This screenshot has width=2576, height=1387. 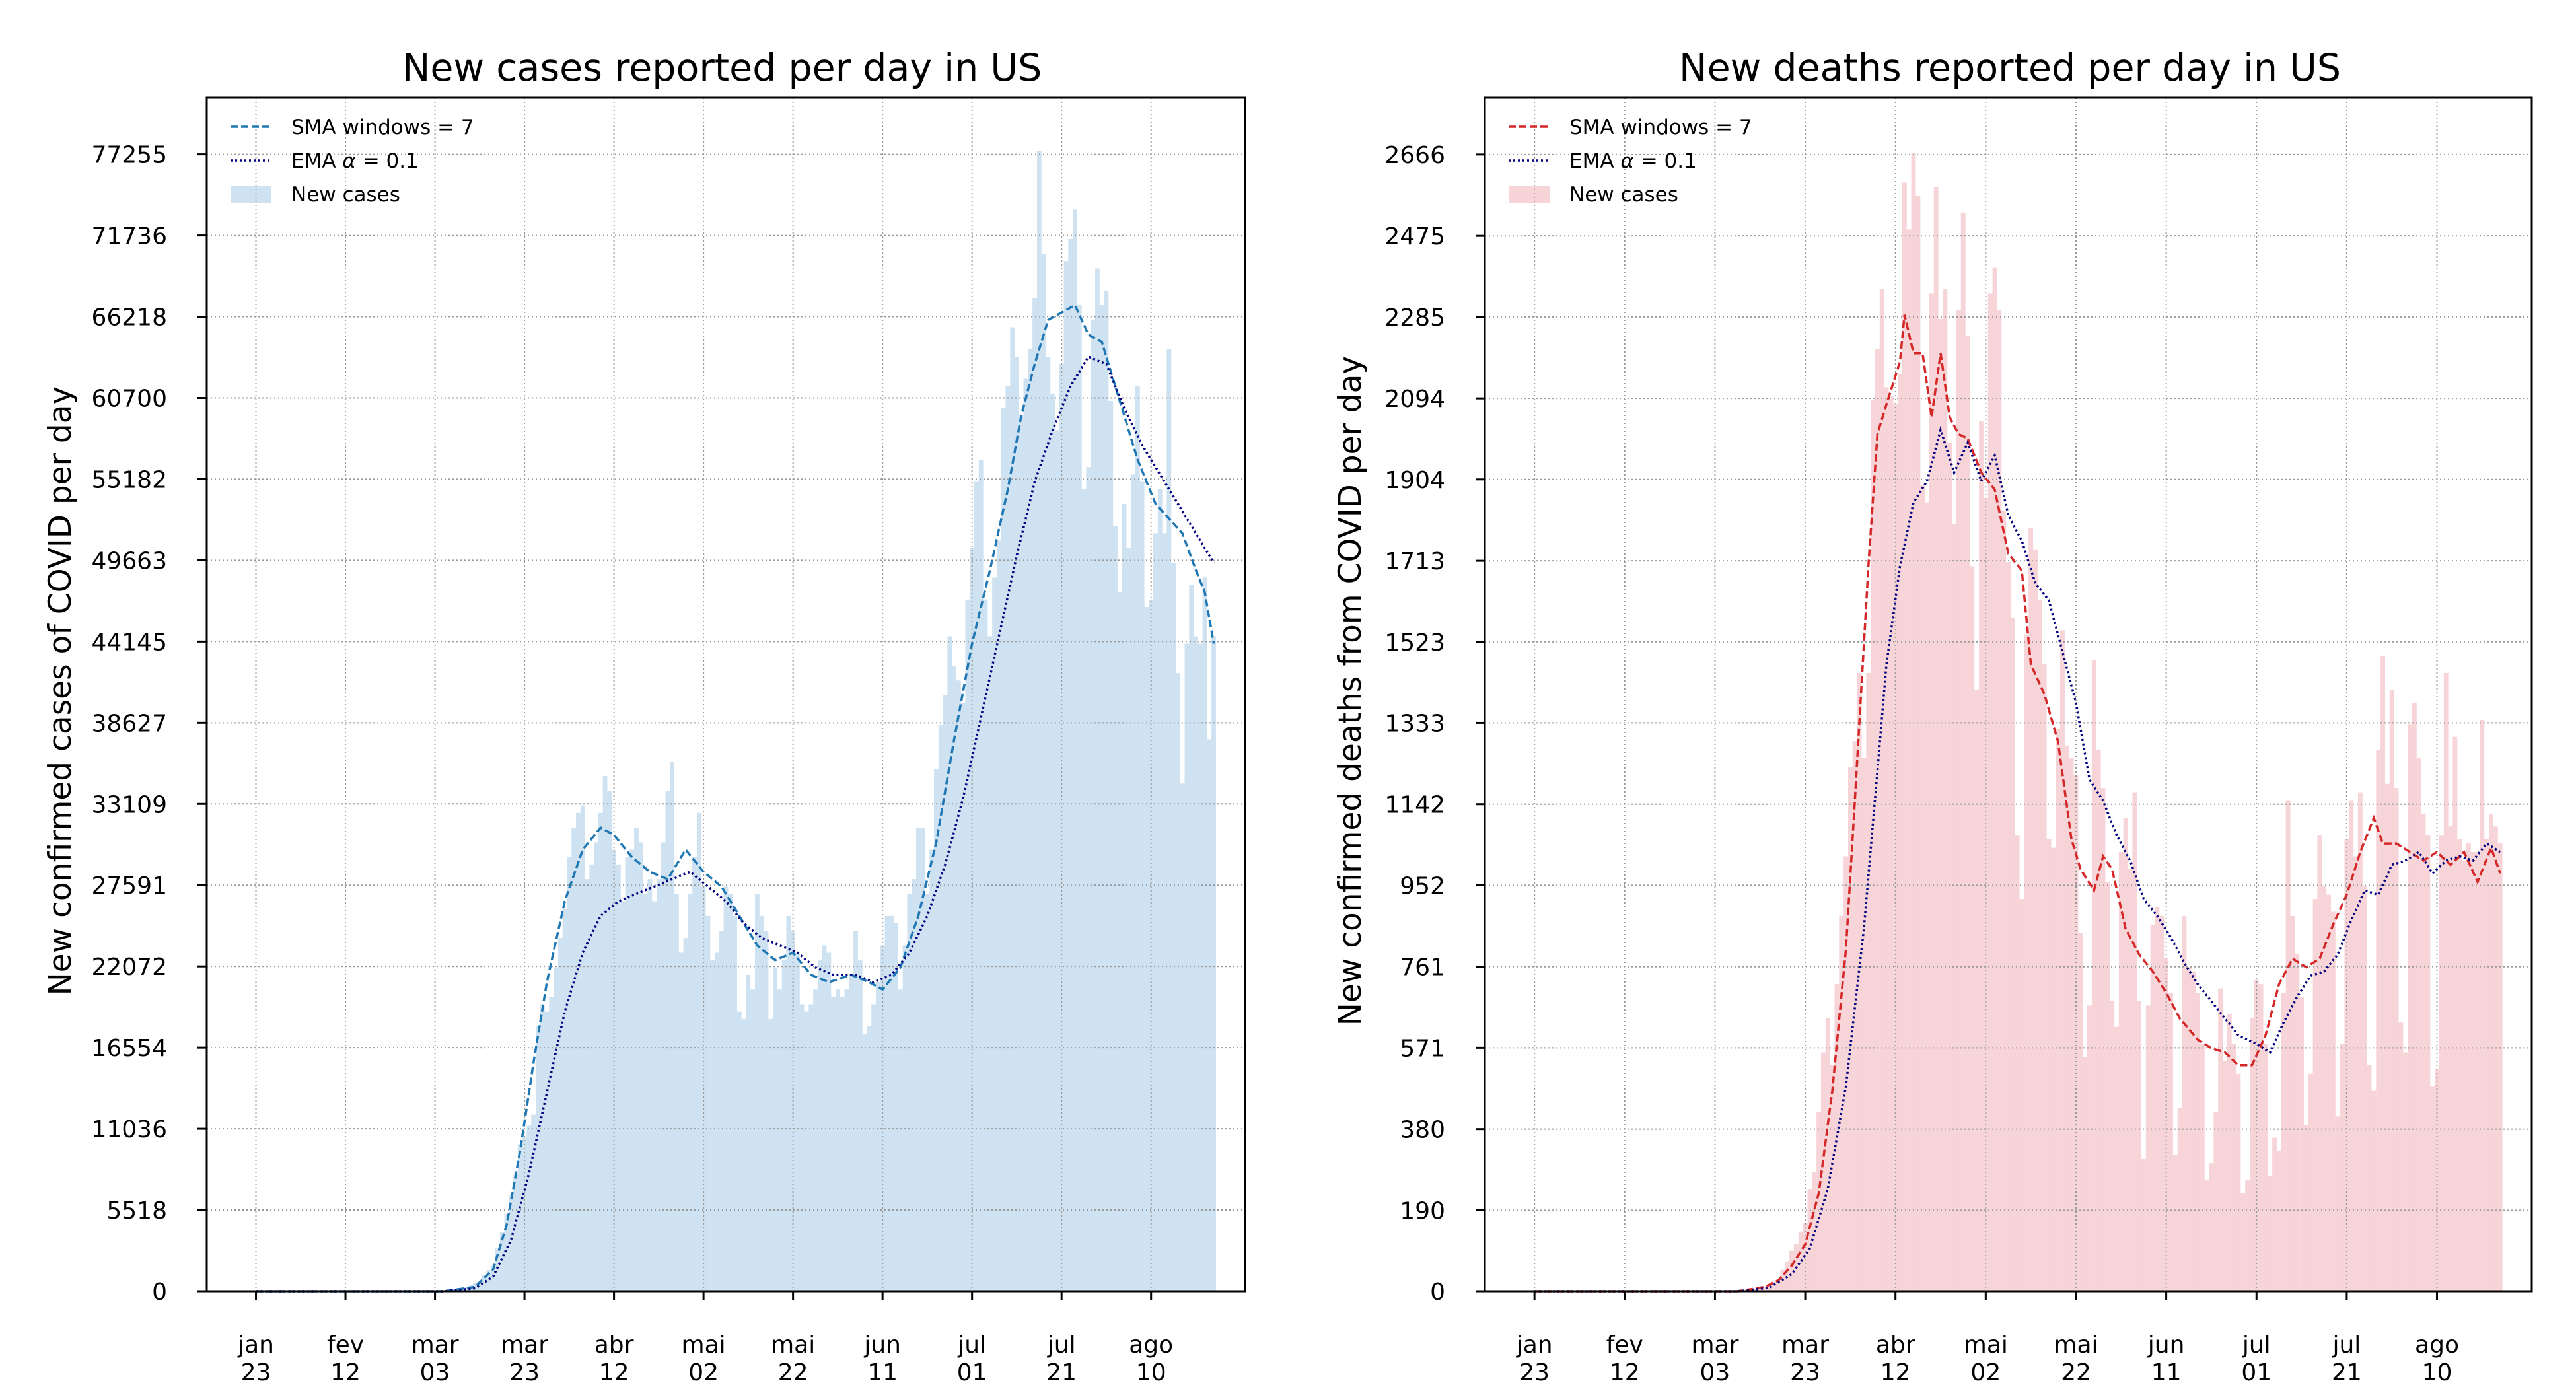 What do you see at coordinates (1422, 1211) in the screenshot?
I see `y-tick-label: 190` at bounding box center [1422, 1211].